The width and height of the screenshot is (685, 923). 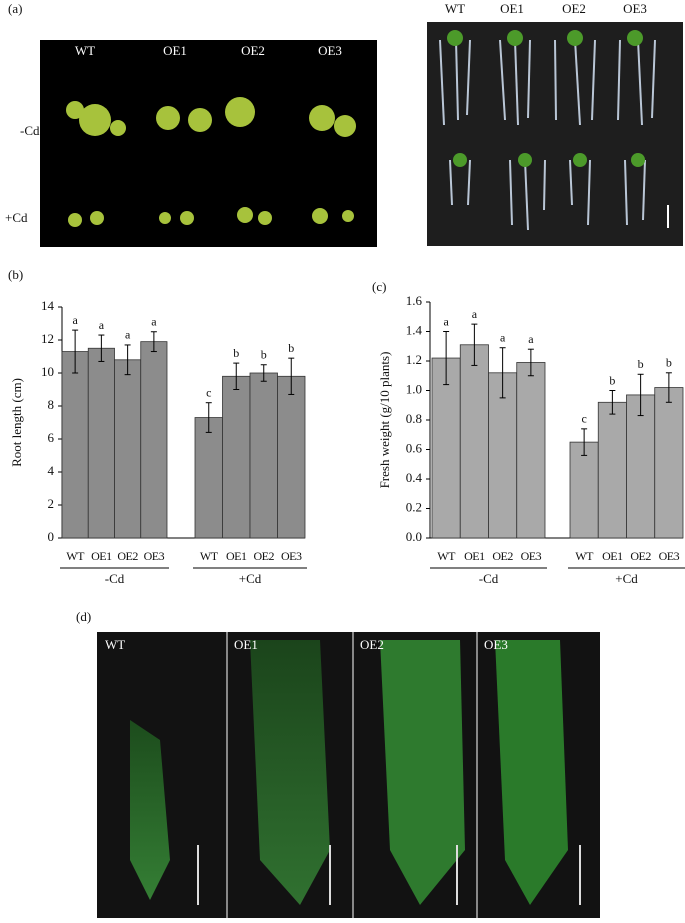 I want to click on y-tick-label: 4, so click(x=51, y=470).